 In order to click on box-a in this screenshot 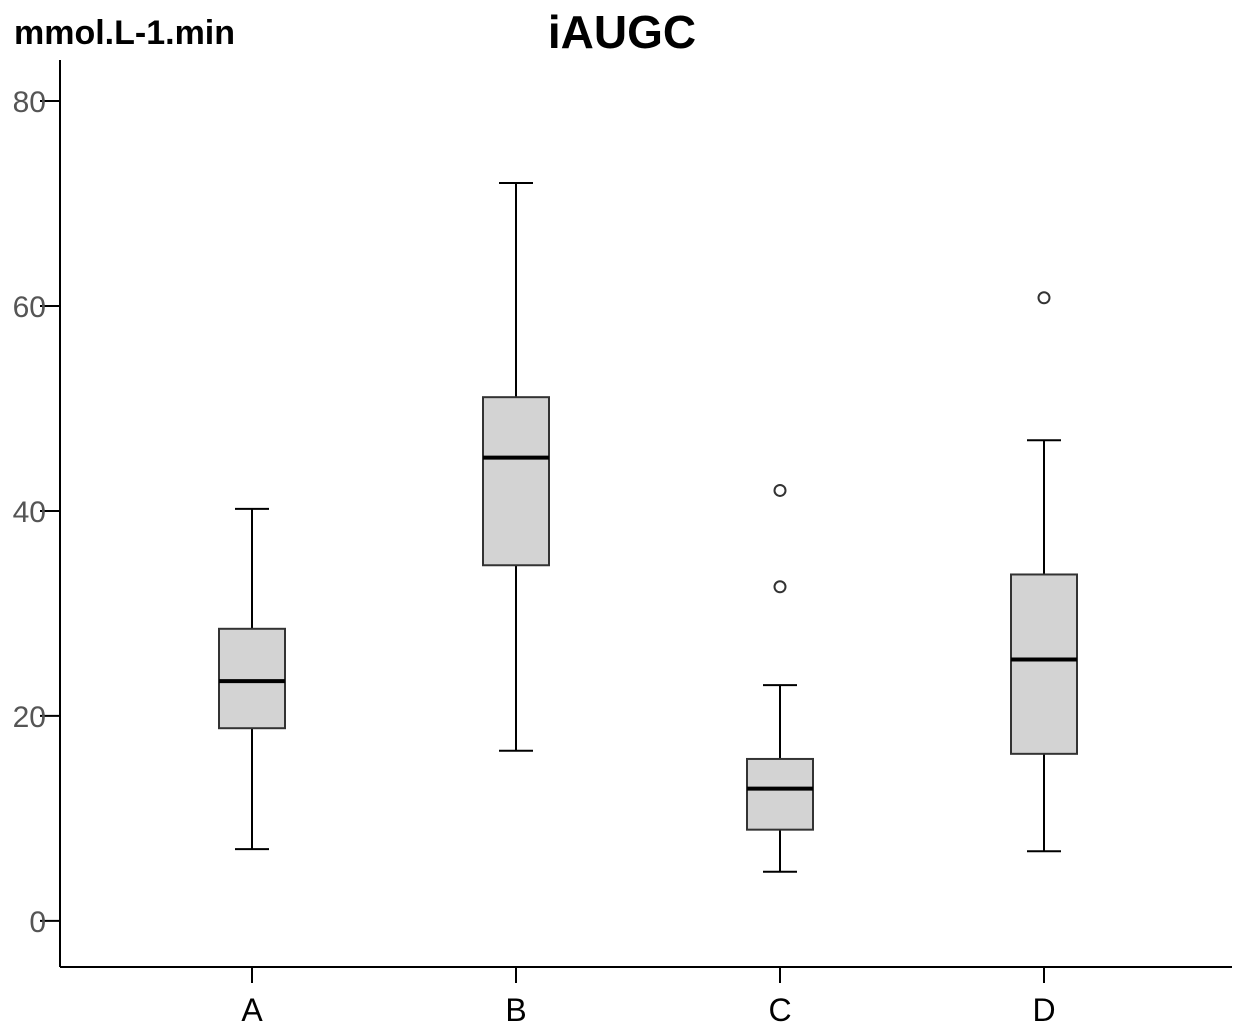, I will do `click(252, 679)`.